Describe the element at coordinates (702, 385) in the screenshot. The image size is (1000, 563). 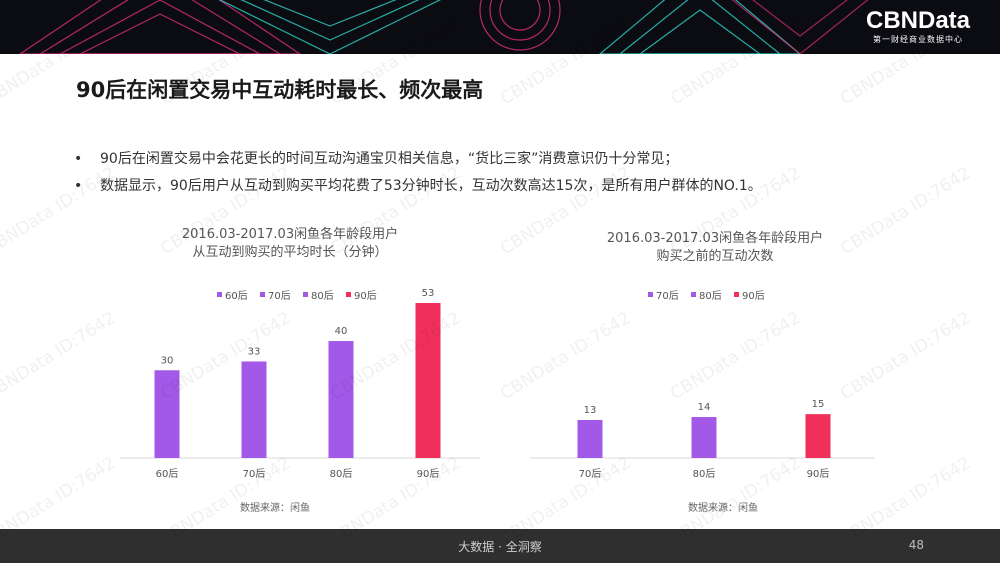
I see `interactions-bar-chart: 70后 80后 90后 13 70后 14 80后 15 90后` at that location.